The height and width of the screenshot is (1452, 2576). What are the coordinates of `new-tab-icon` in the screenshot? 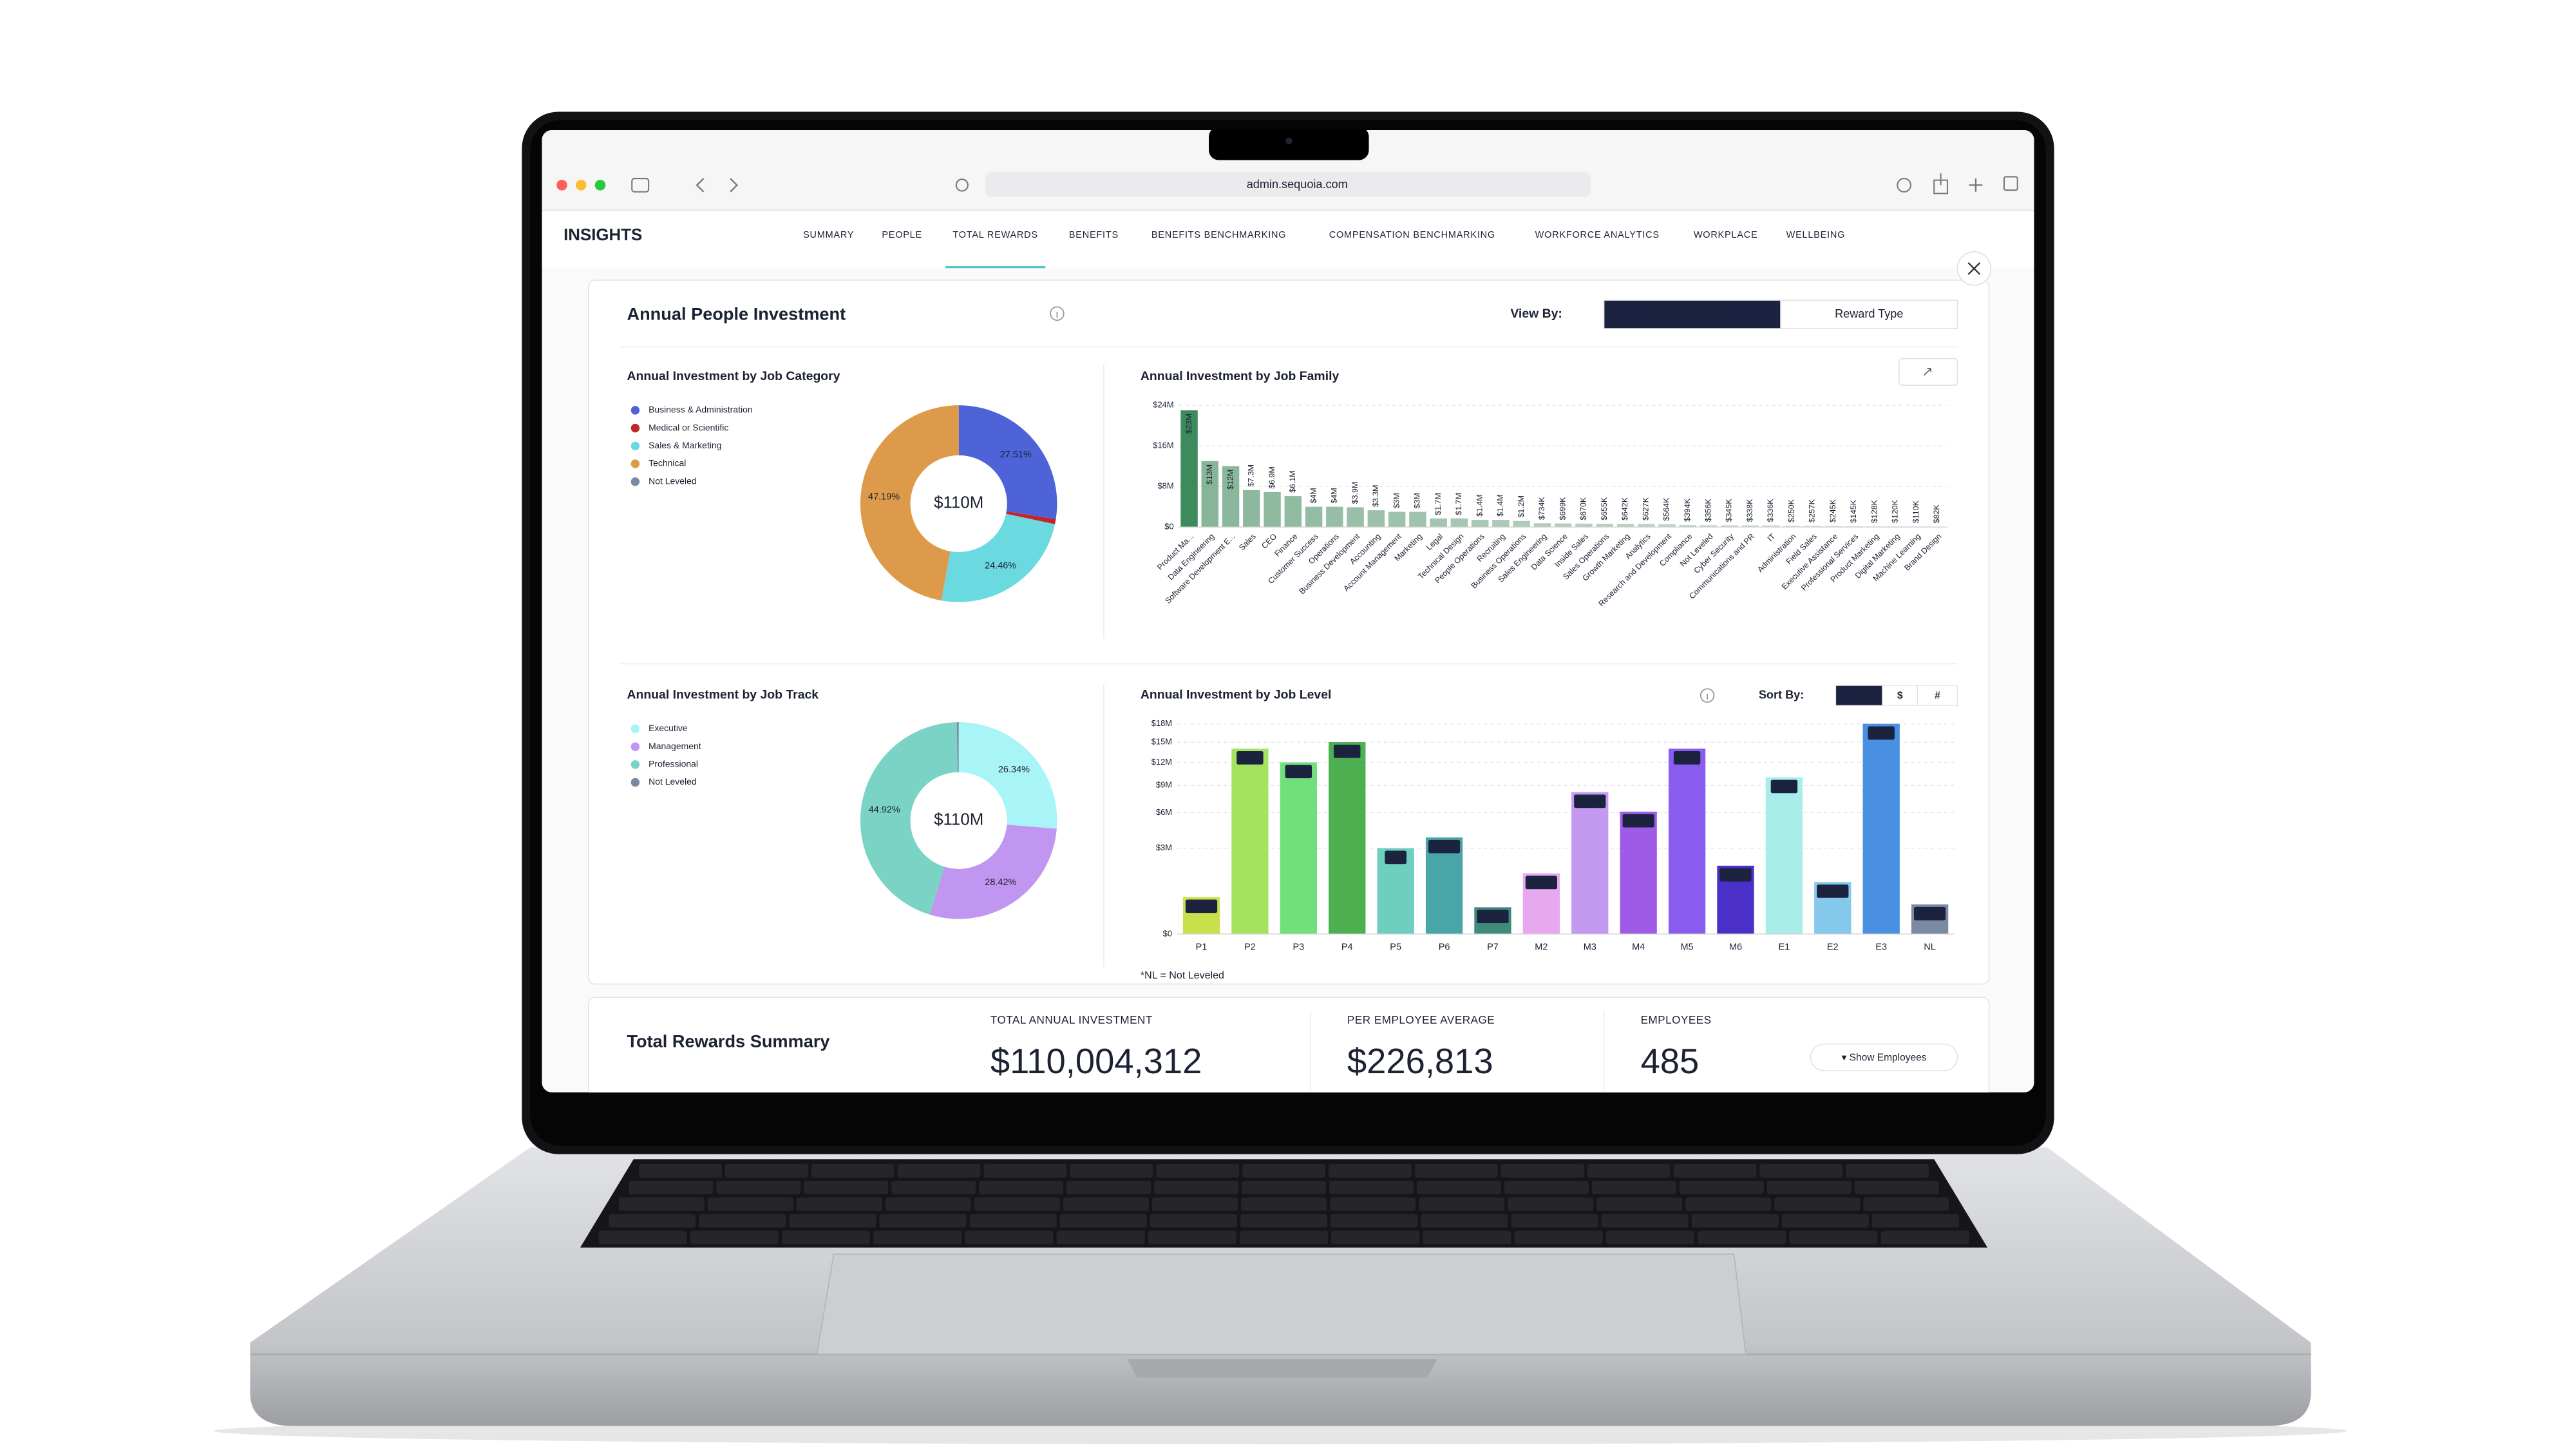 It's located at (1976, 185).